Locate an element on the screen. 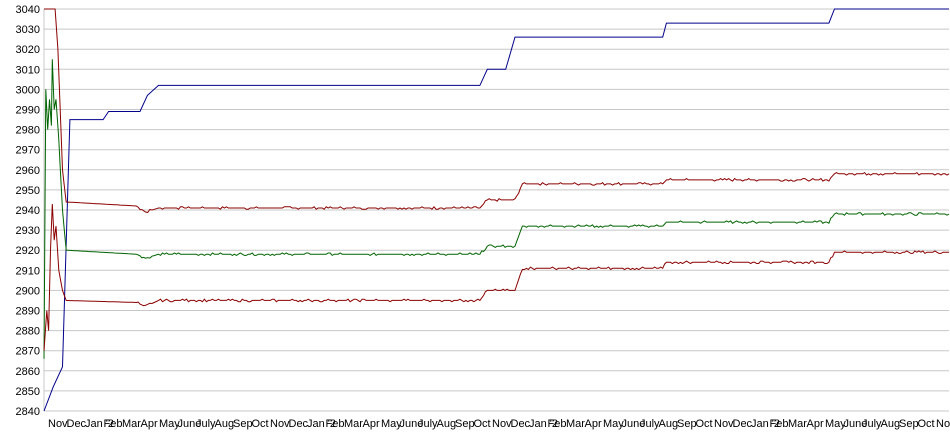  y-tick-label: 2880 is located at coordinates (28, 332).